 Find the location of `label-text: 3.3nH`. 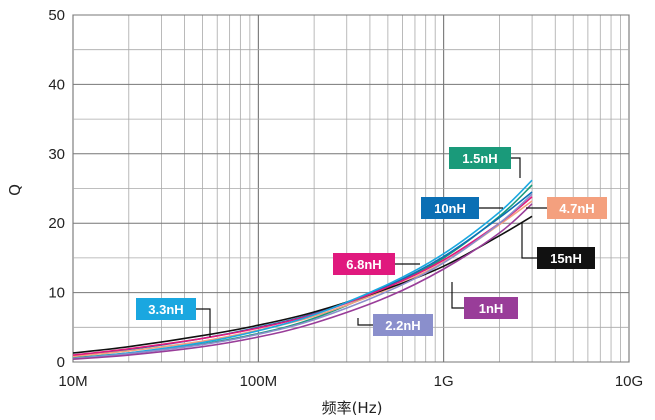

label-text: 3.3nH is located at coordinates (165, 309).